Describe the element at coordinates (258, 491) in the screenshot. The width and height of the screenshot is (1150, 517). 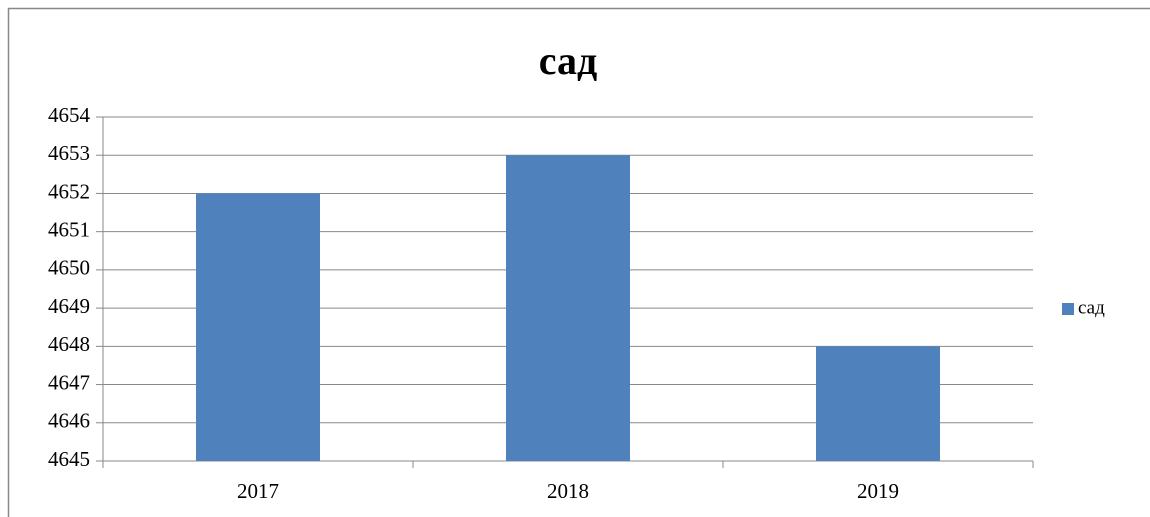
I see `x-tick-label: 2017` at that location.